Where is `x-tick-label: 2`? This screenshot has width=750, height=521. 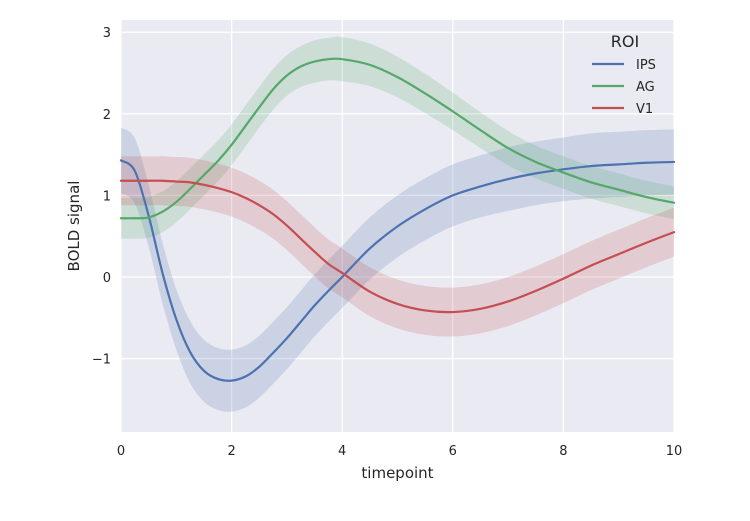
x-tick-label: 2 is located at coordinates (231, 451).